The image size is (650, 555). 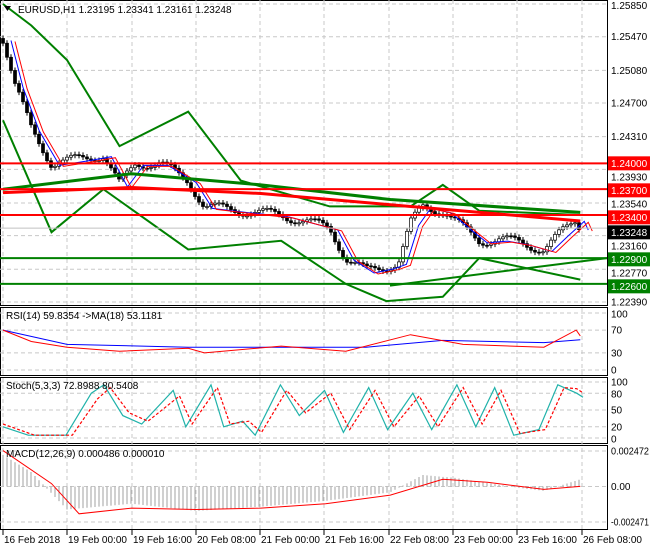 I want to click on macd-label: MACD(12,26,9) 0.000486 0.000010, so click(x=85, y=454).